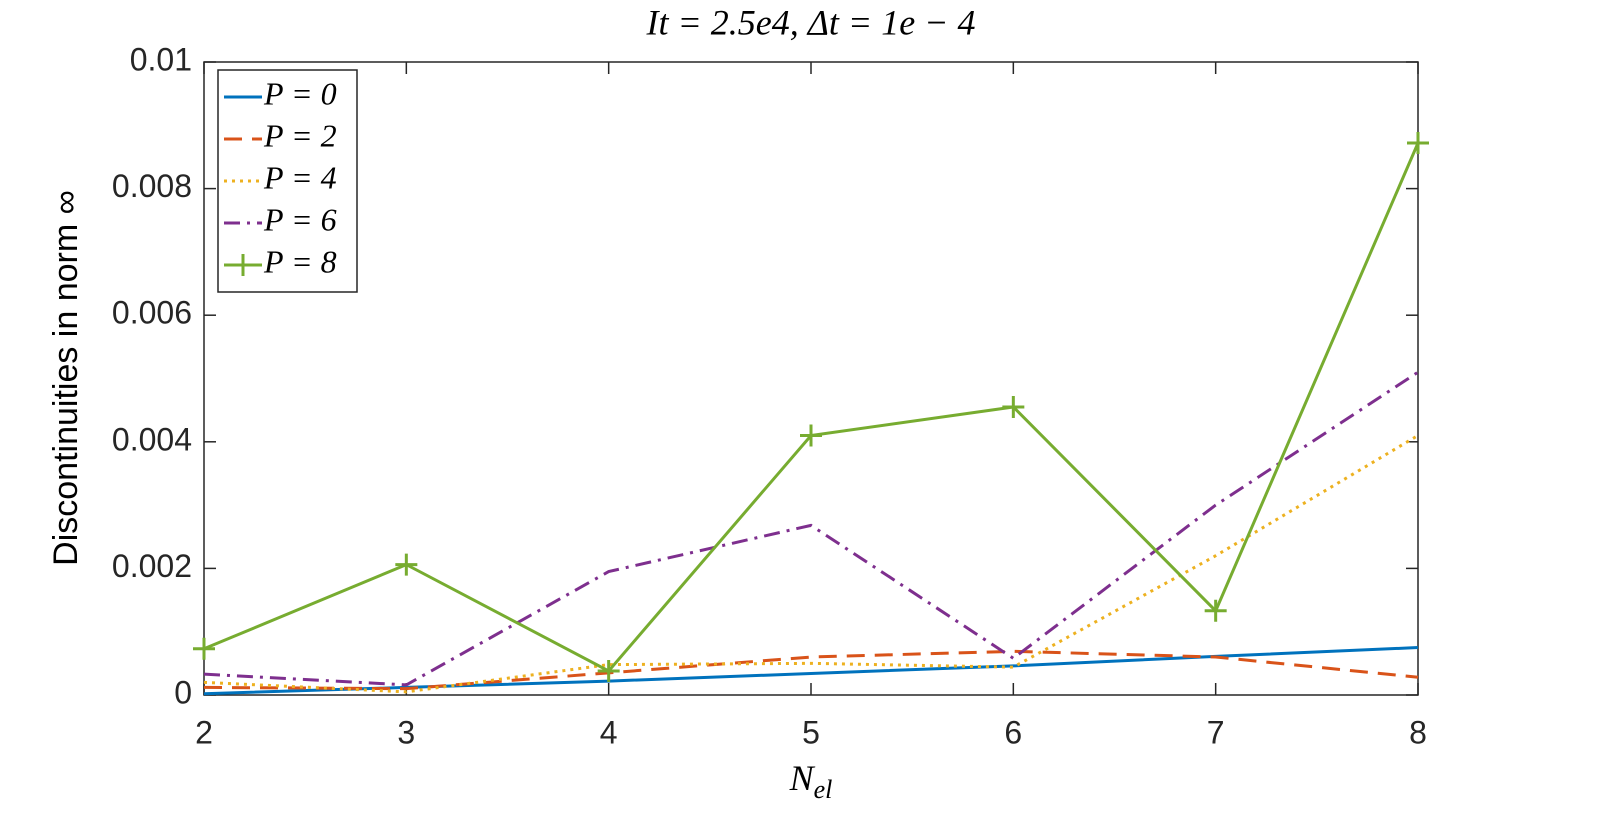 Image resolution: width=1600 pixels, height=823 pixels. What do you see at coordinates (300, 177) in the screenshot?
I see `legend-label: P = 4` at bounding box center [300, 177].